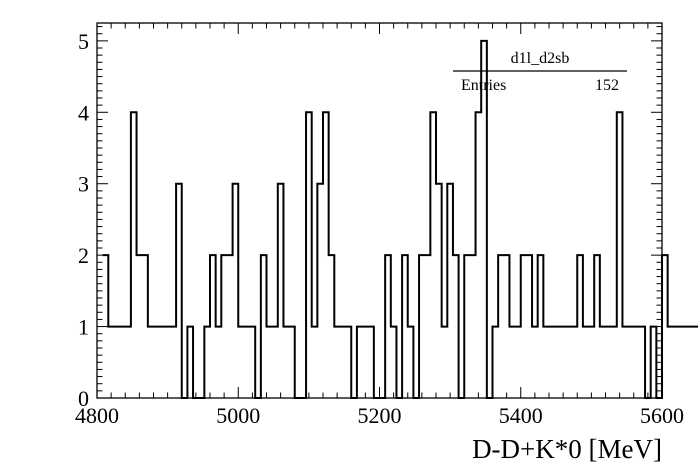 This screenshot has width=698, height=475. I want to click on y-tick-label: 2, so click(83, 255).